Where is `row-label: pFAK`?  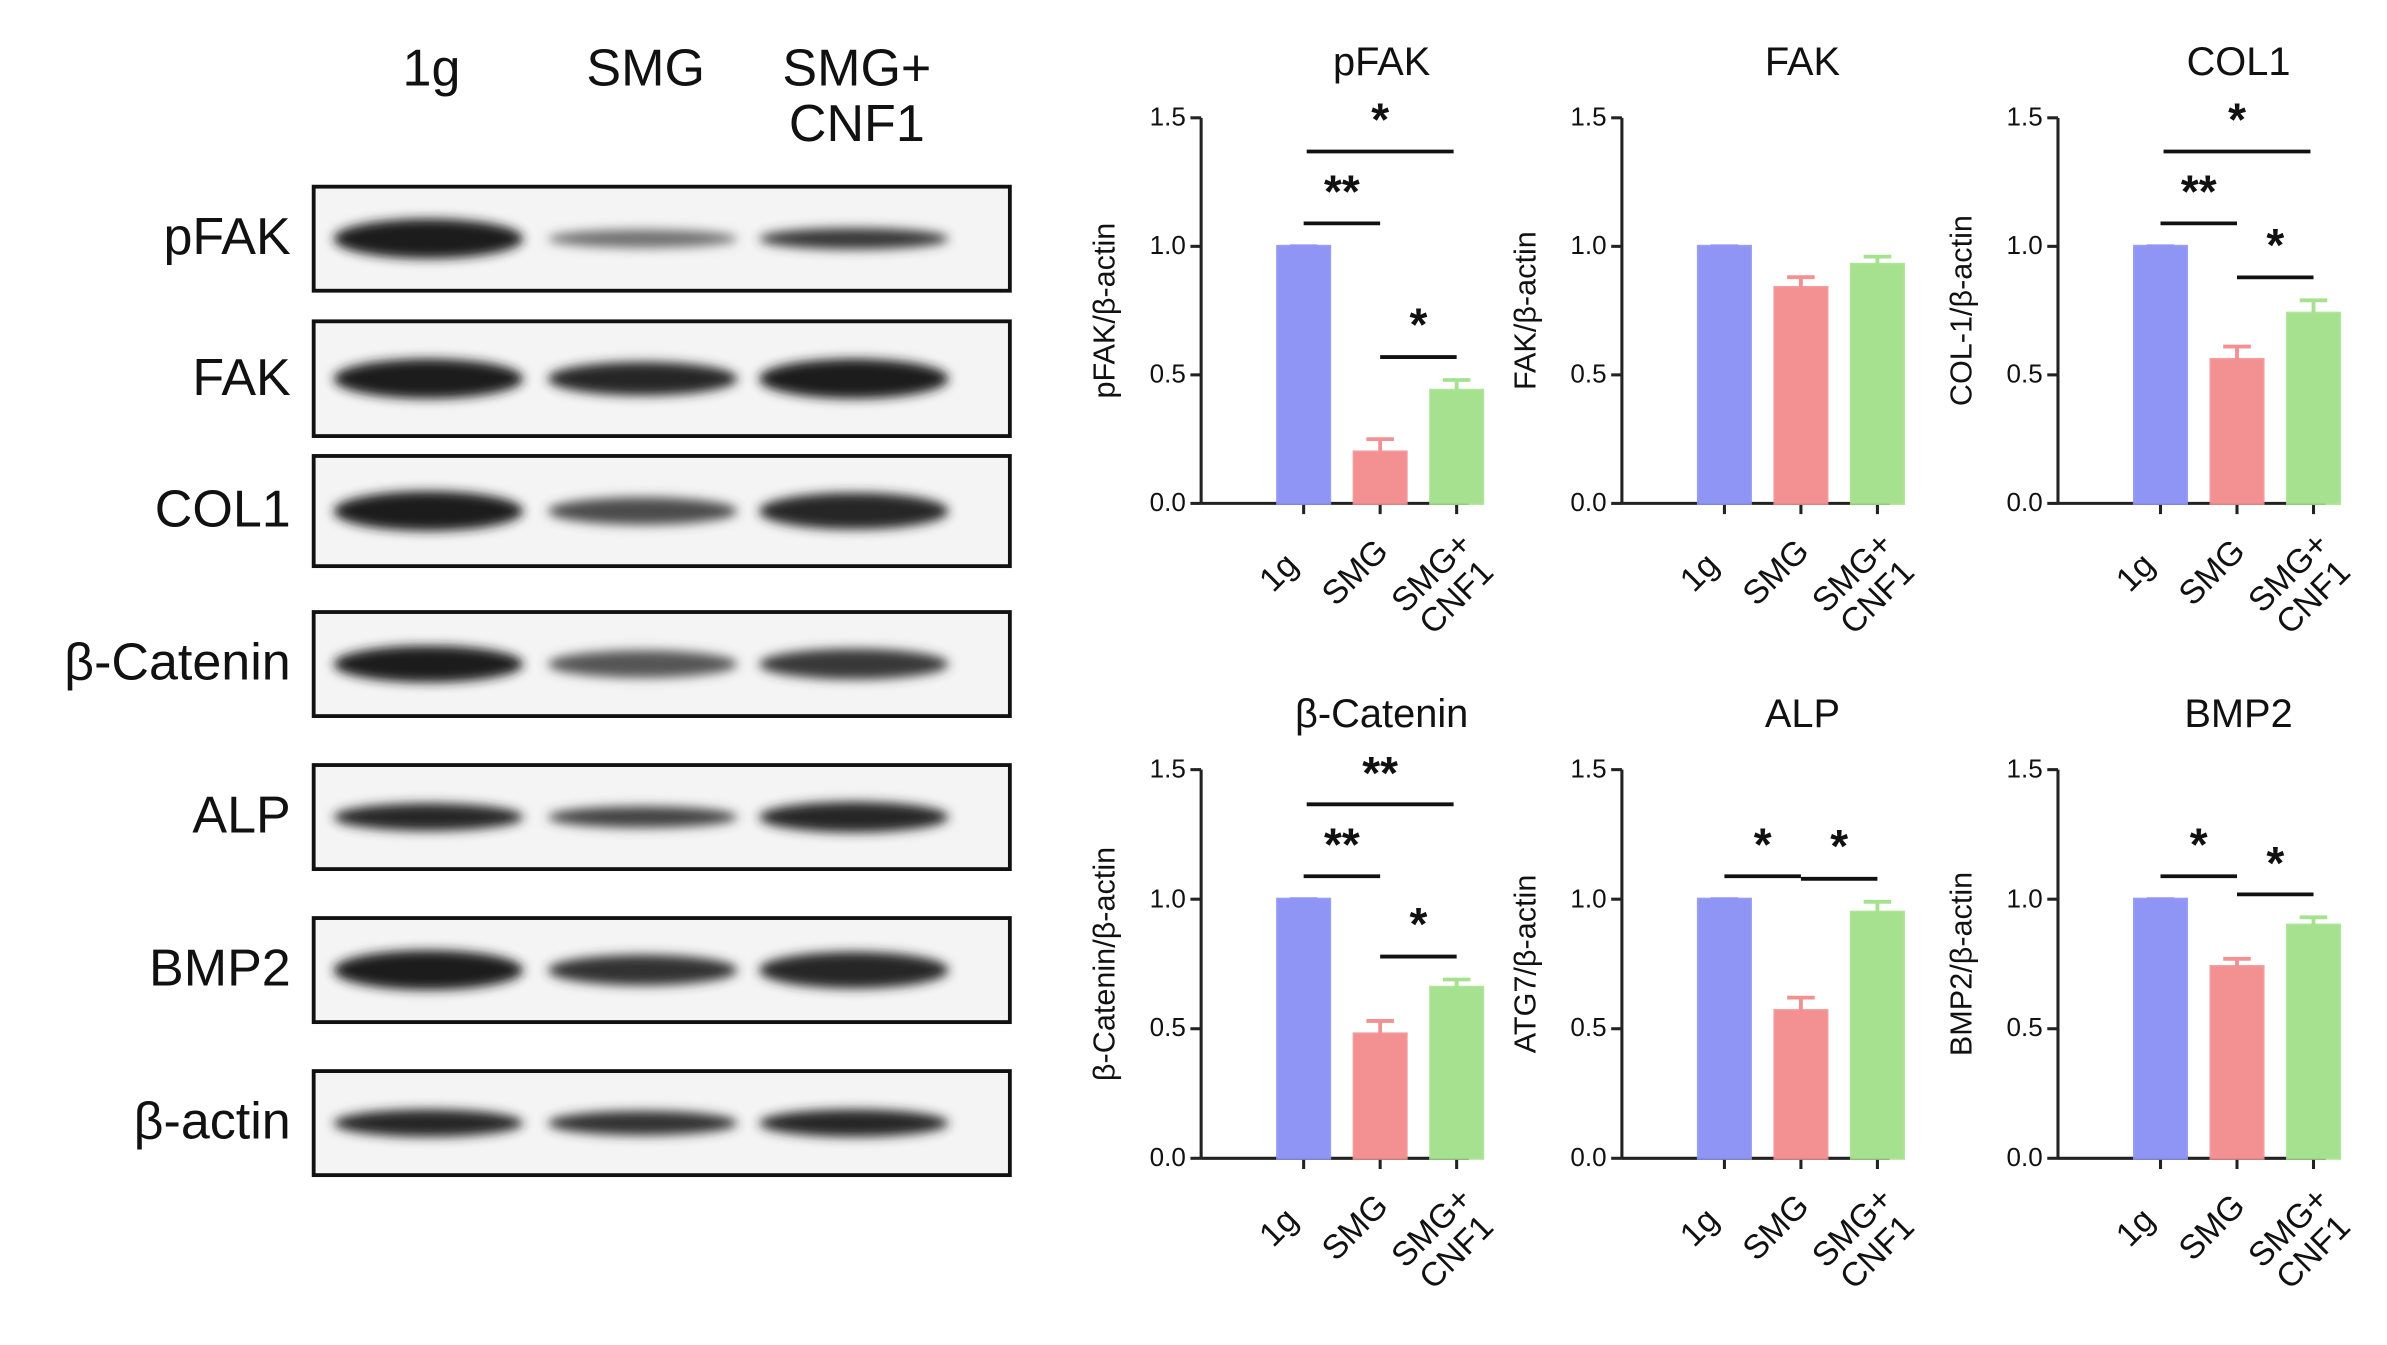
row-label: pFAK is located at coordinates (227, 237).